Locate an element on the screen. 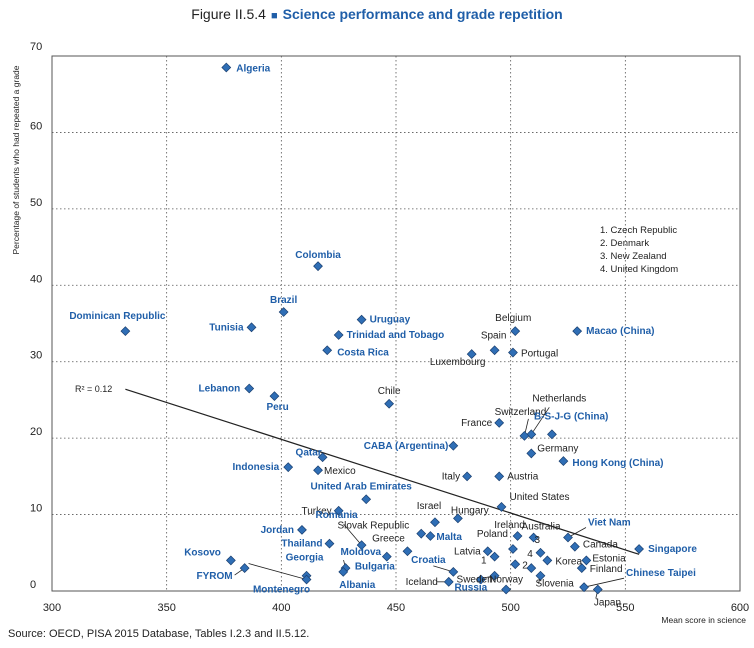 The height and width of the screenshot is (648, 754). point-label: Germany is located at coordinates (557, 448).